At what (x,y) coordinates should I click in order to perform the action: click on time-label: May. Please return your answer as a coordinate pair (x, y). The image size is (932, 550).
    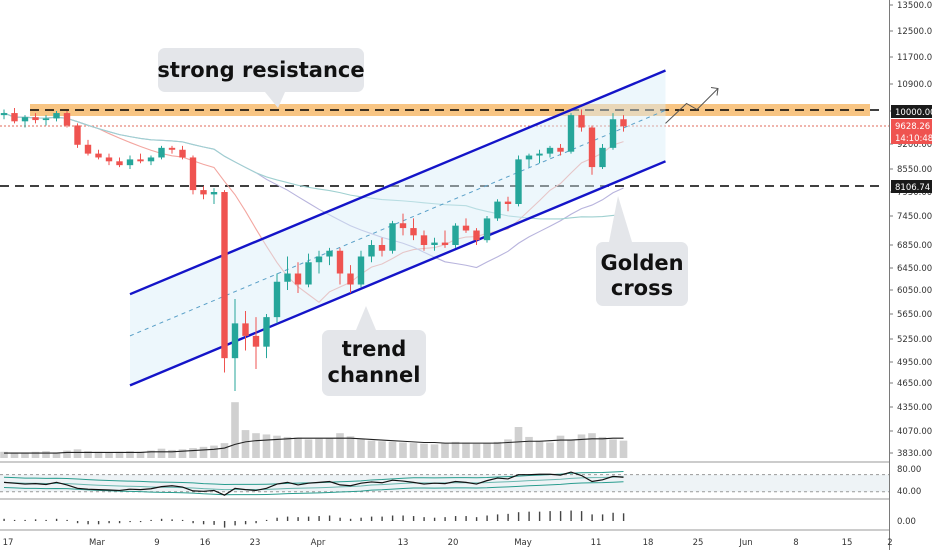
    Looking at the image, I should click on (523, 543).